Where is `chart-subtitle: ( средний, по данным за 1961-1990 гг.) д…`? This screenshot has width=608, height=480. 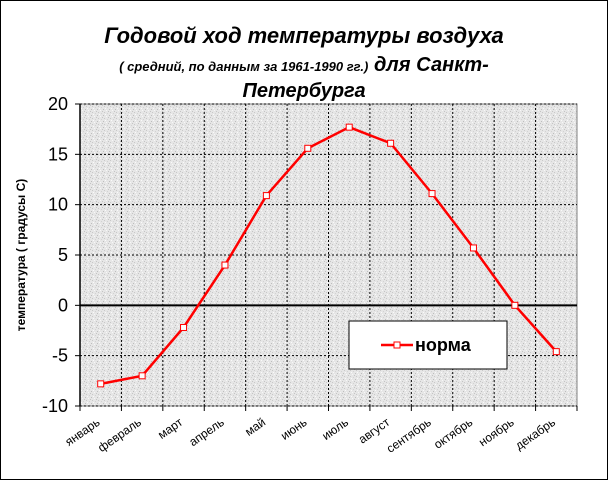 chart-subtitle: ( средний, по данным за 1961-1990 гг.) д… is located at coordinates (304, 65).